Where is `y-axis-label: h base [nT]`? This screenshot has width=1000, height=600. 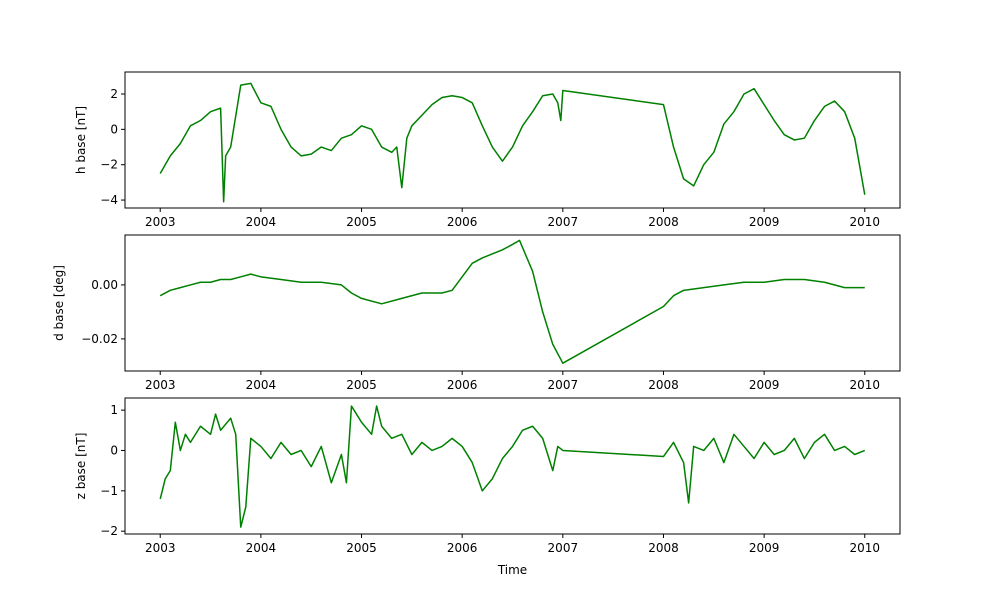
y-axis-label: h base [nT] is located at coordinates (81, 140).